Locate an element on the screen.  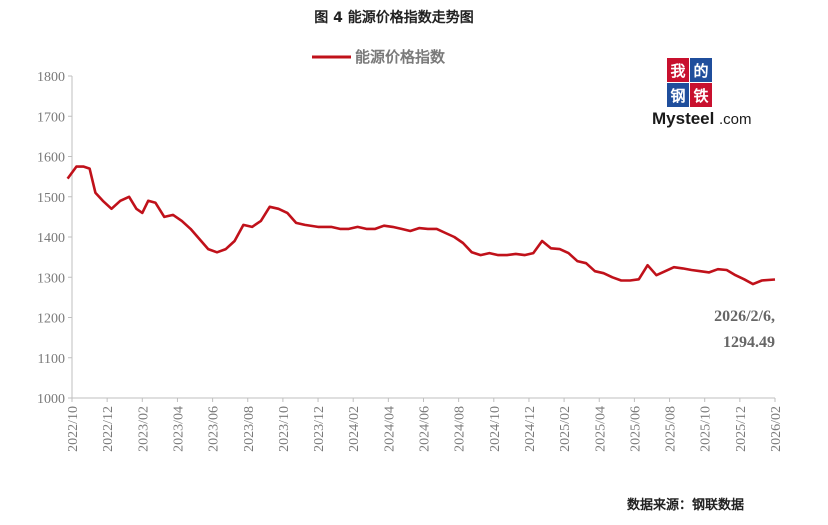
y-tick-label: 1100 is located at coordinates (51, 359).